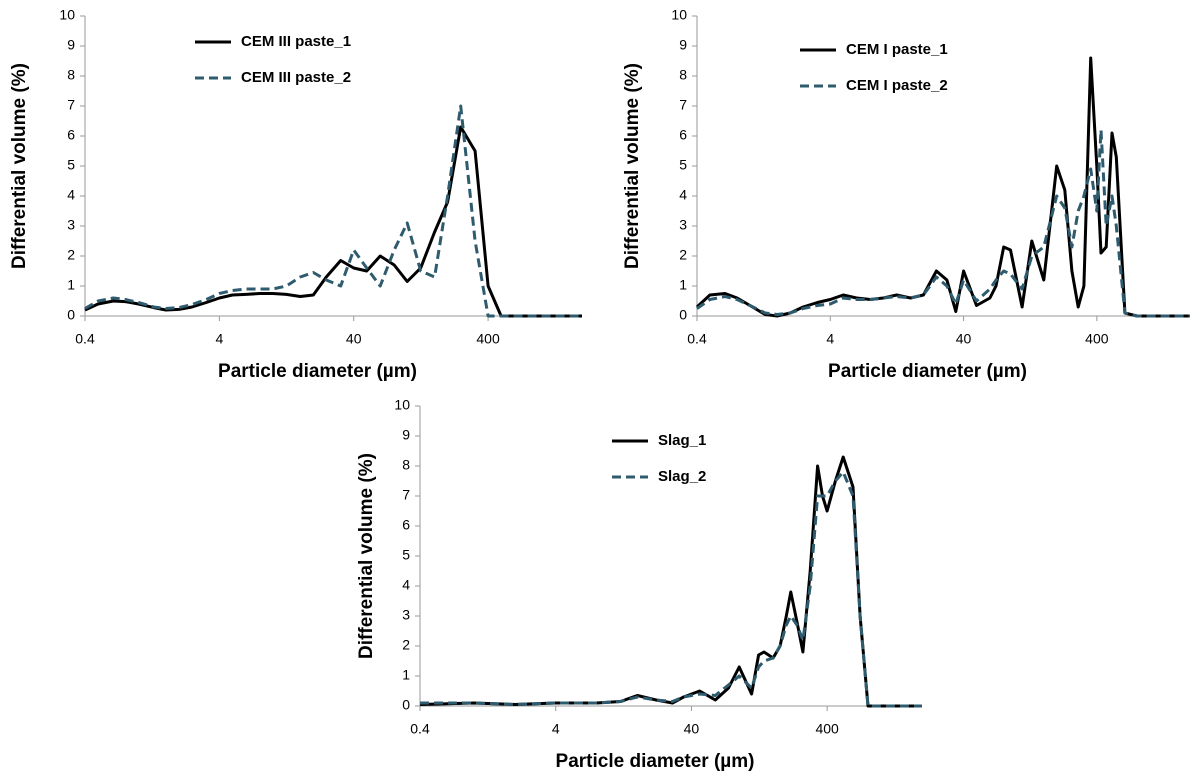 The height and width of the screenshot is (775, 1192). I want to click on legend-label: CEM I paste_2, so click(897, 85).